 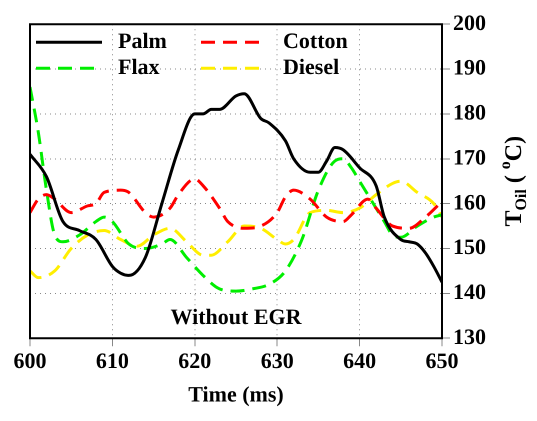 What do you see at coordinates (469, 201) in the screenshot?
I see `y-tick-label: 160` at bounding box center [469, 201].